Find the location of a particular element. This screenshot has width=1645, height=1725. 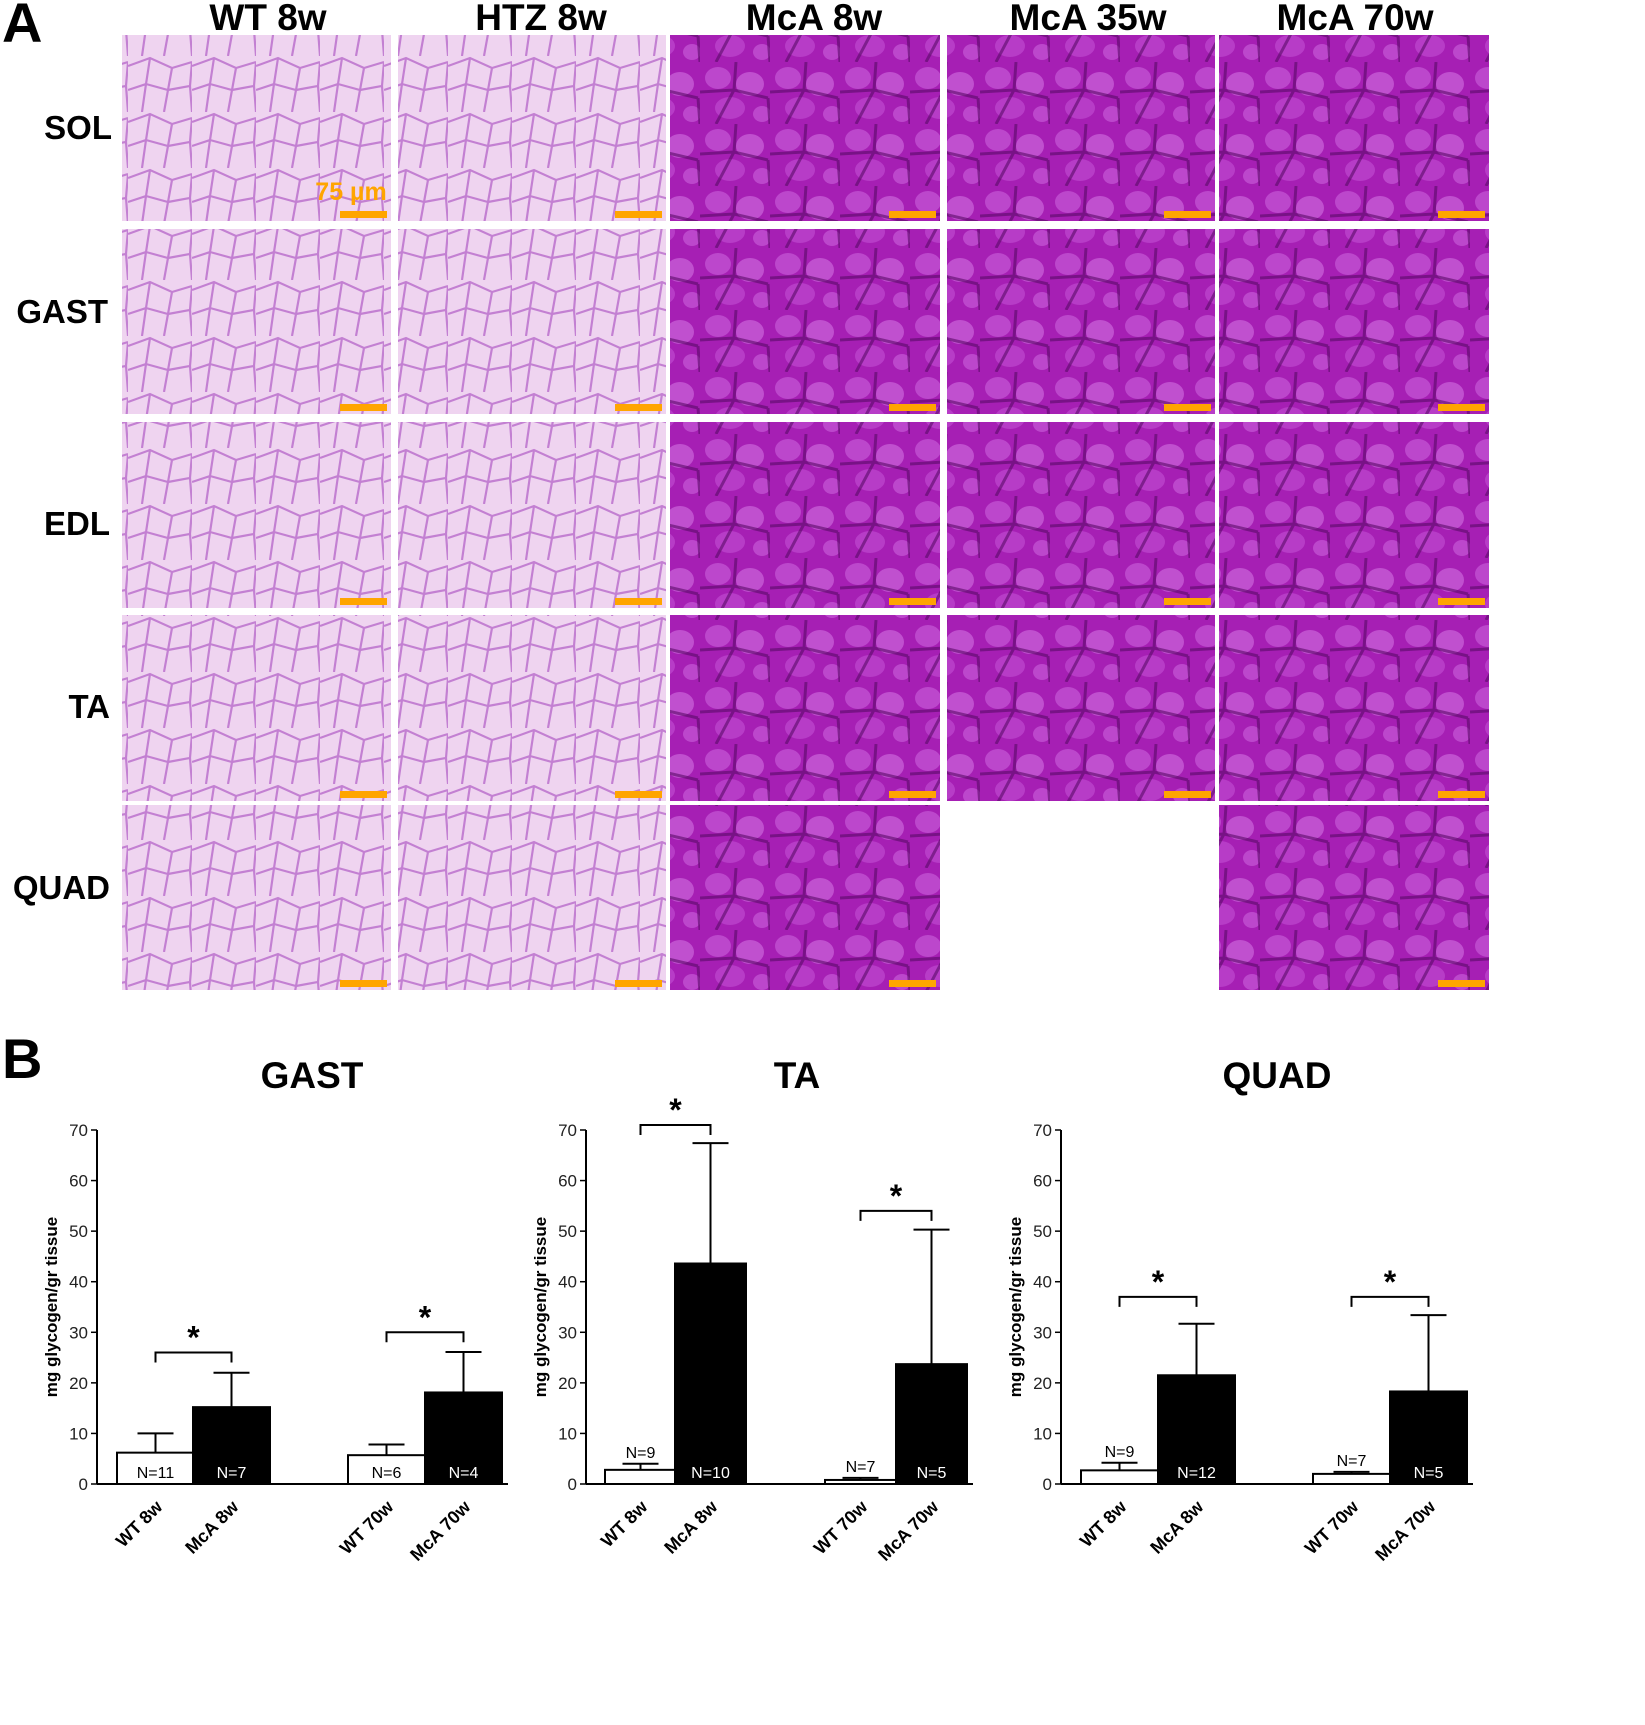

scale-bar-label: 75 µm is located at coordinates (350, 192).